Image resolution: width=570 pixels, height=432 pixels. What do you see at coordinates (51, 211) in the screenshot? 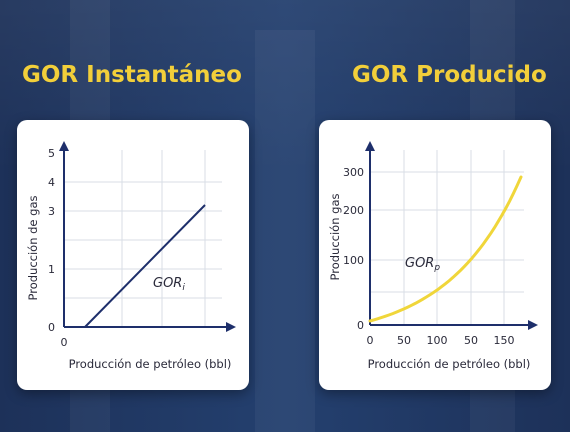
I see `y-tick-label: 3` at bounding box center [51, 211].